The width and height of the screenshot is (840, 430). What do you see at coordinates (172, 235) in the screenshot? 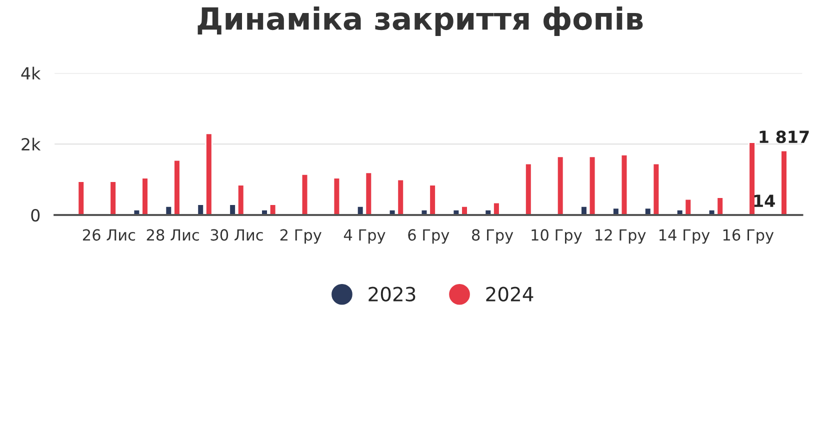
I see `x-tick-label: 28 Лис` at bounding box center [172, 235].